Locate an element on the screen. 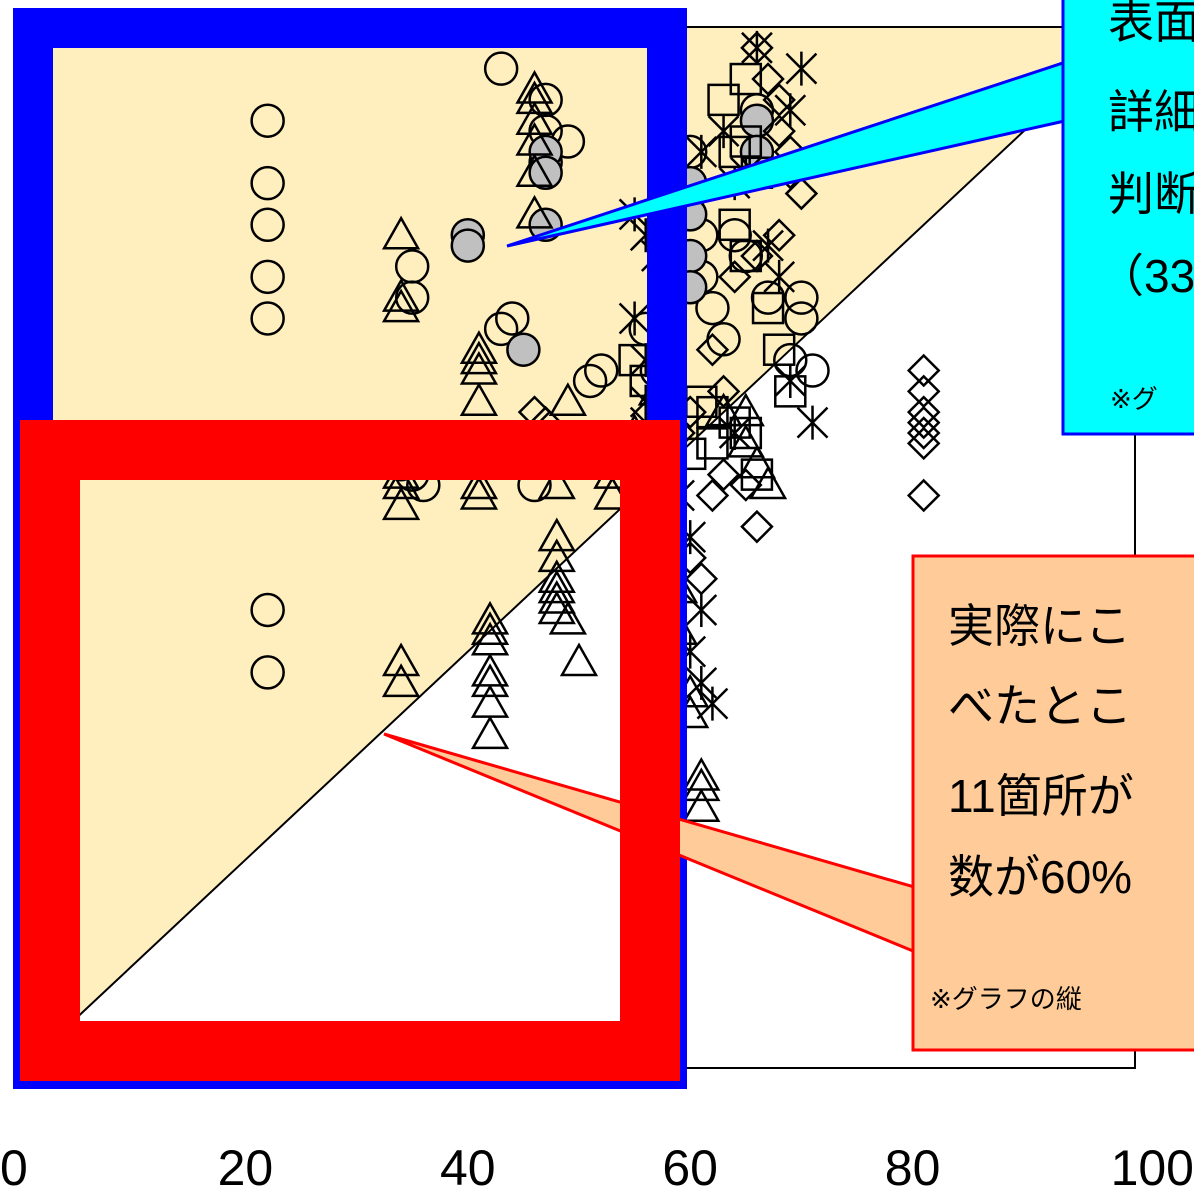 This screenshot has height=1192, width=1194. red-callout-line-3: 11箇所が is located at coordinates (1041, 796).